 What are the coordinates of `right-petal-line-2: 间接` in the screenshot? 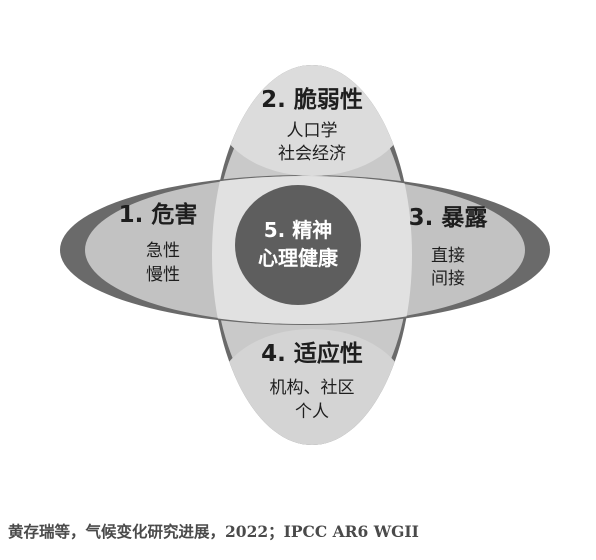 It's located at (448, 279).